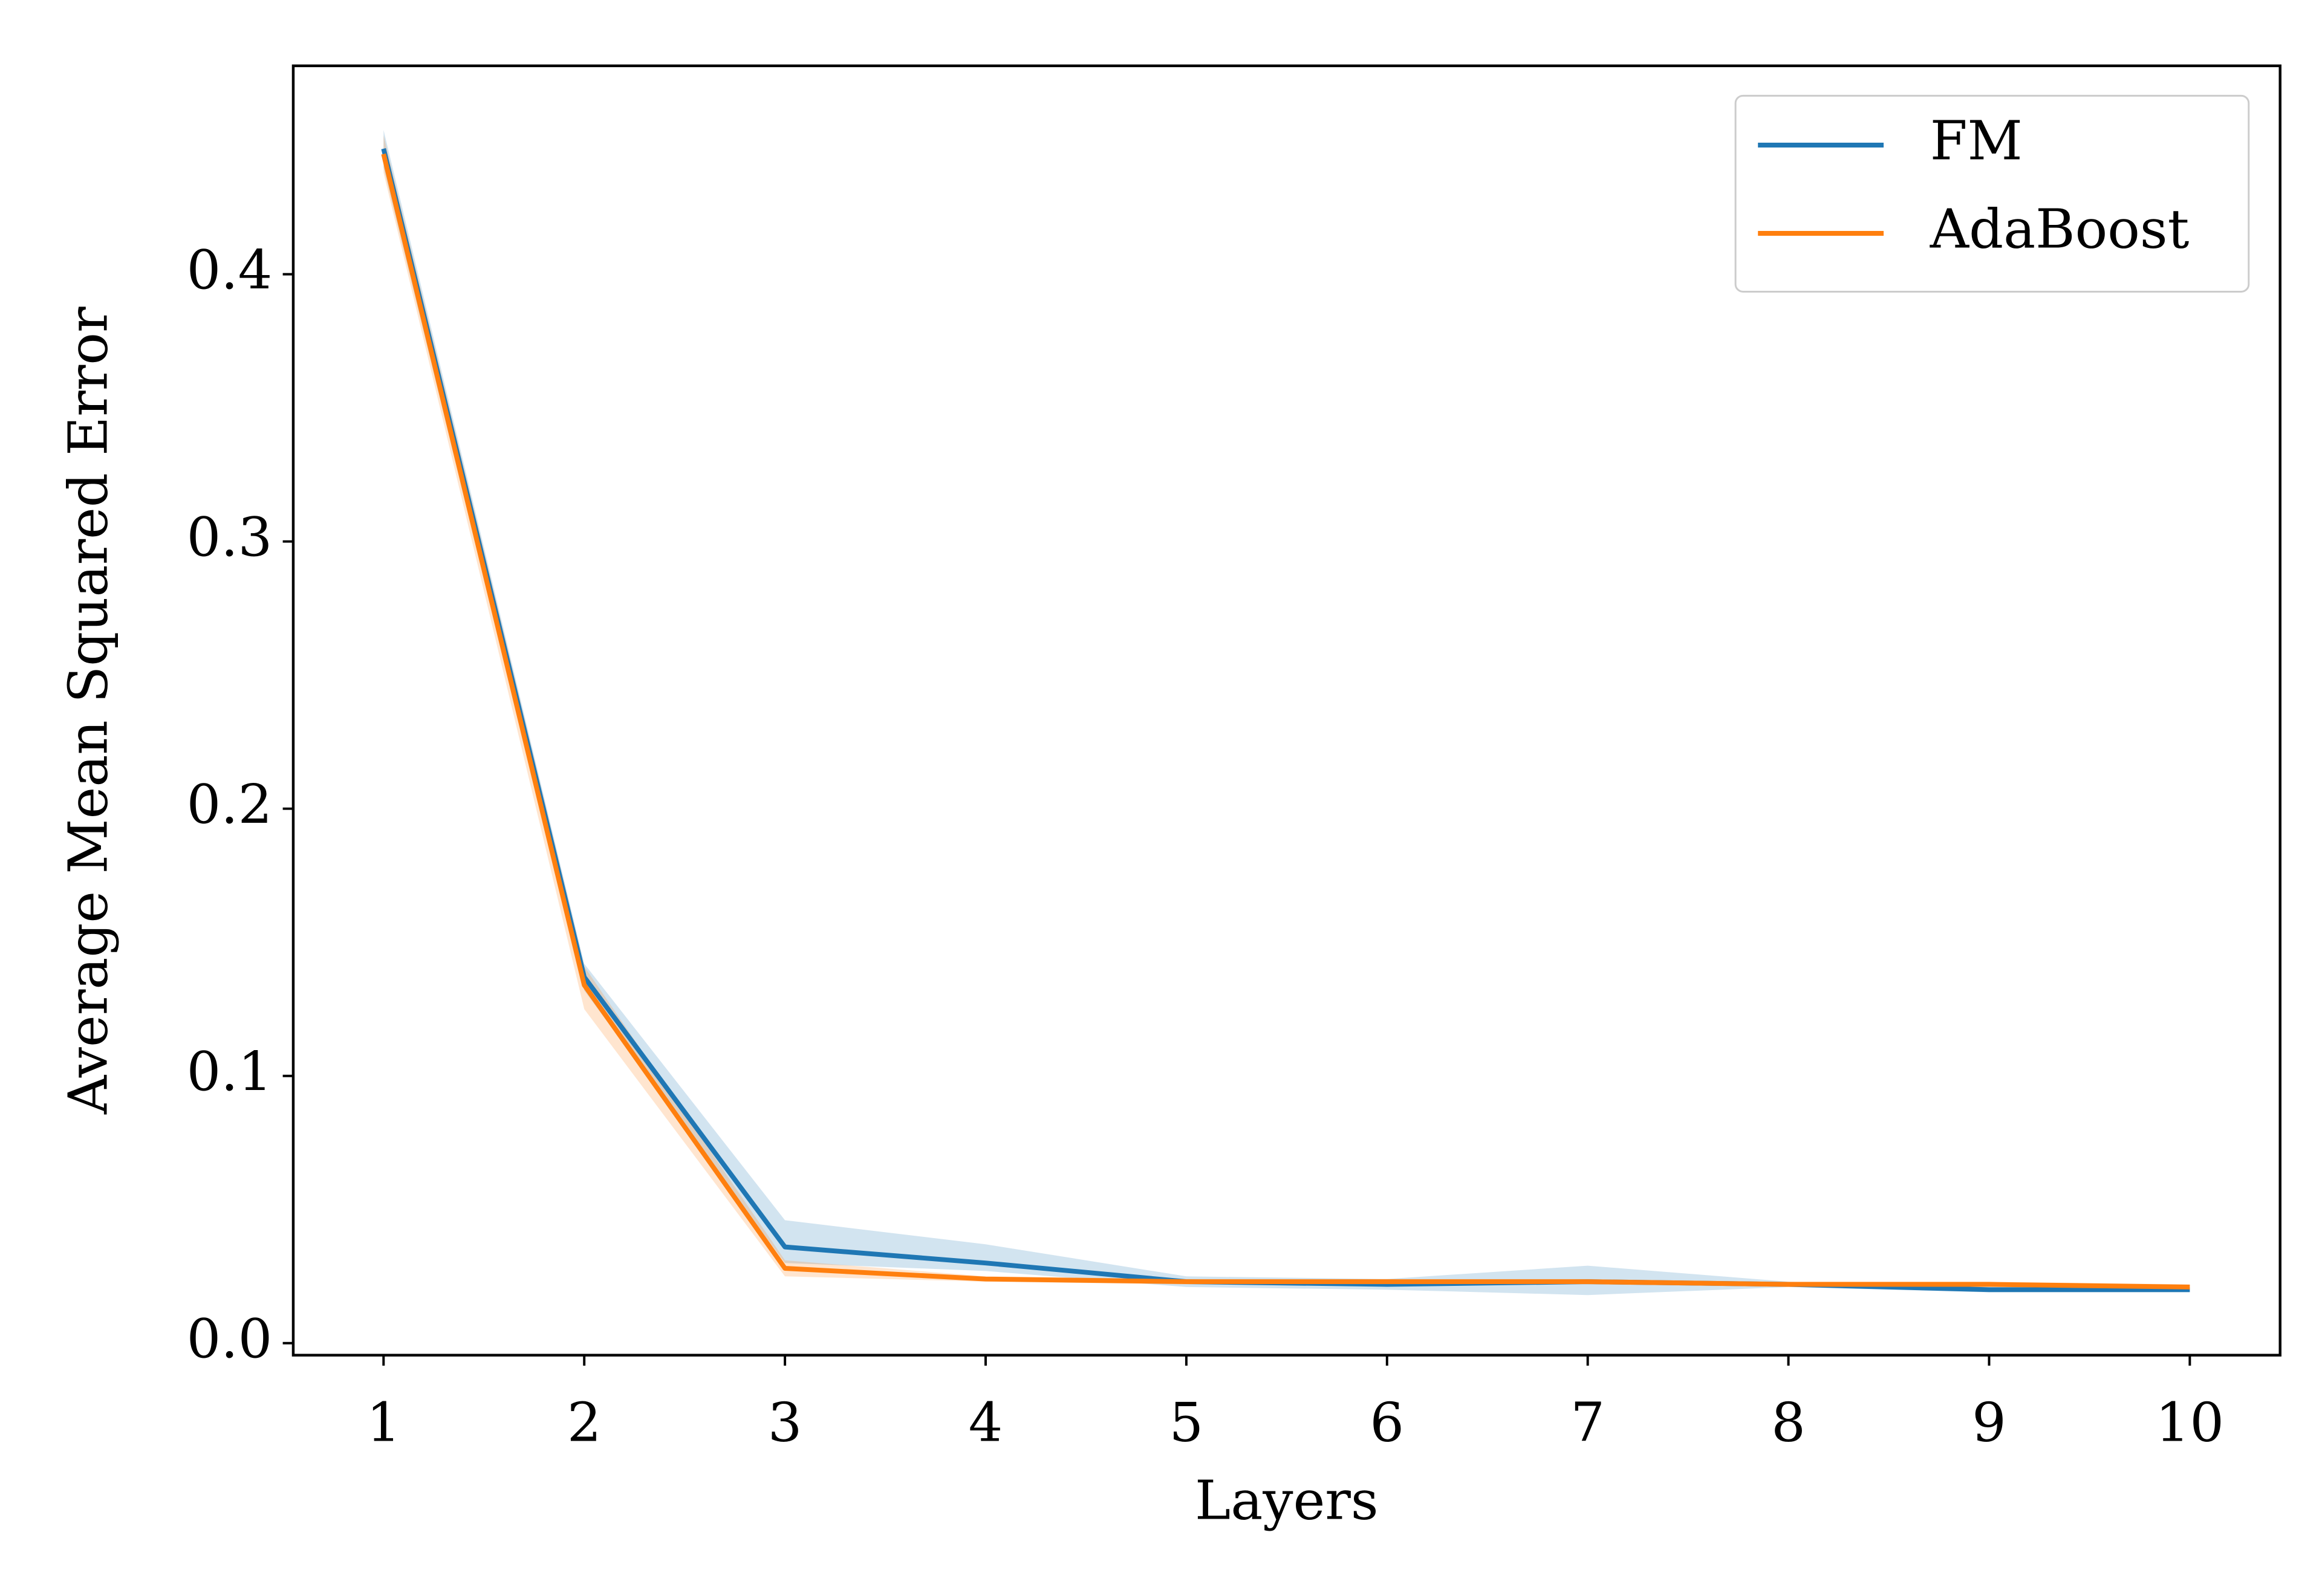  What do you see at coordinates (230, 537) in the screenshot?
I see `y-tick-label: 0.3` at bounding box center [230, 537].